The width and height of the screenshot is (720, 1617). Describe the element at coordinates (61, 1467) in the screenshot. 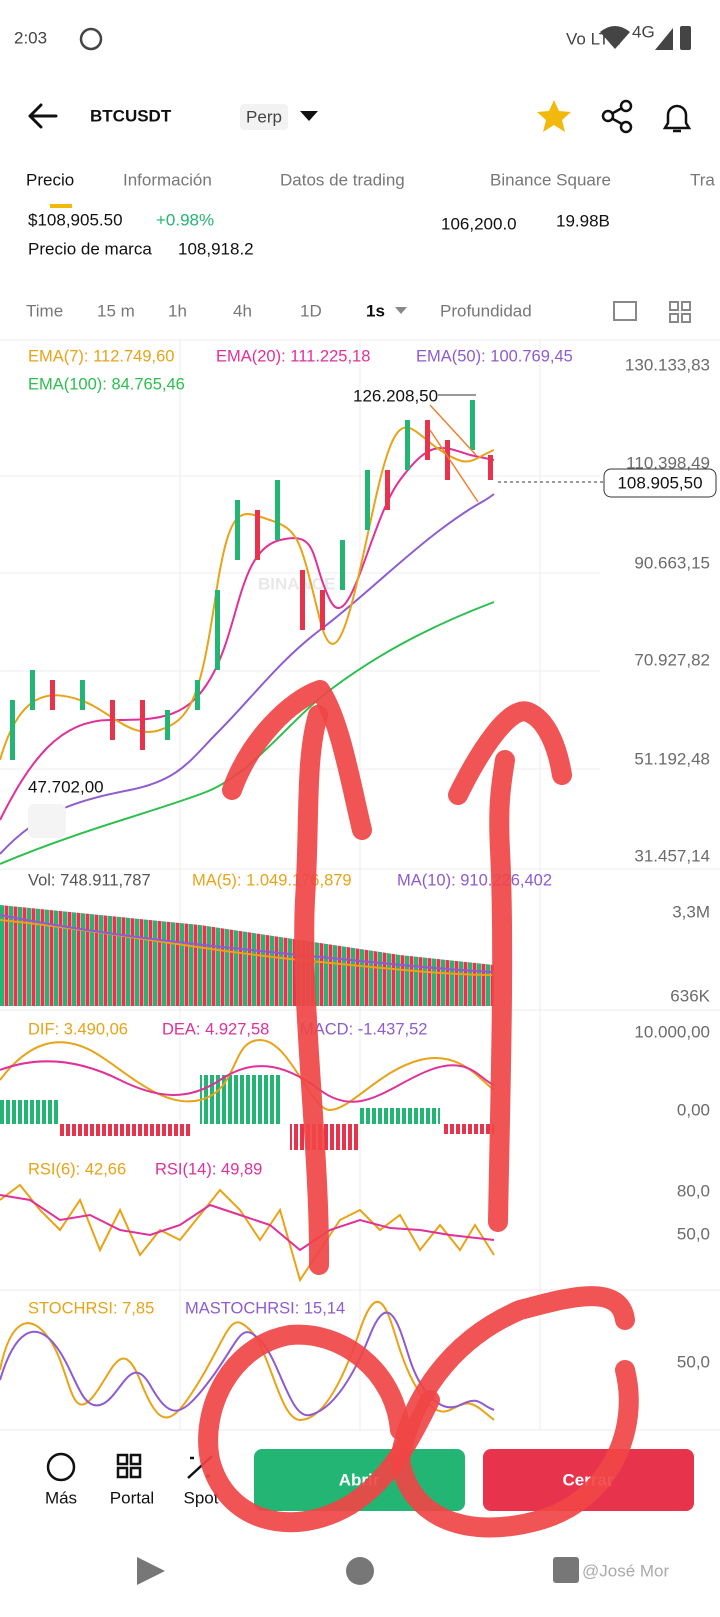

I see `more-icon` at that location.